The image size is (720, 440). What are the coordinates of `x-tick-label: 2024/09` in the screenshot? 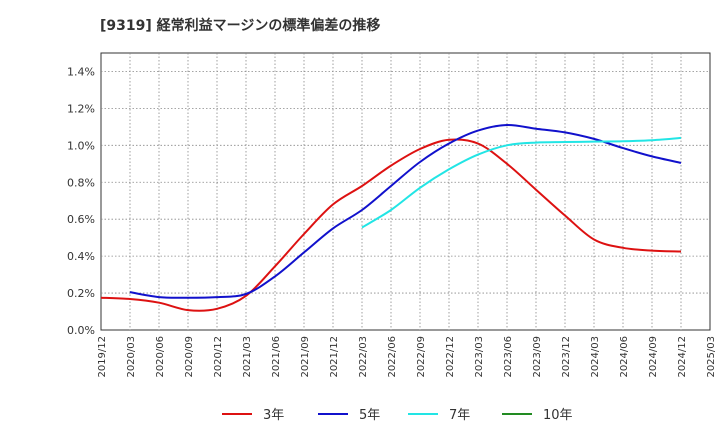 It's located at (653, 357).